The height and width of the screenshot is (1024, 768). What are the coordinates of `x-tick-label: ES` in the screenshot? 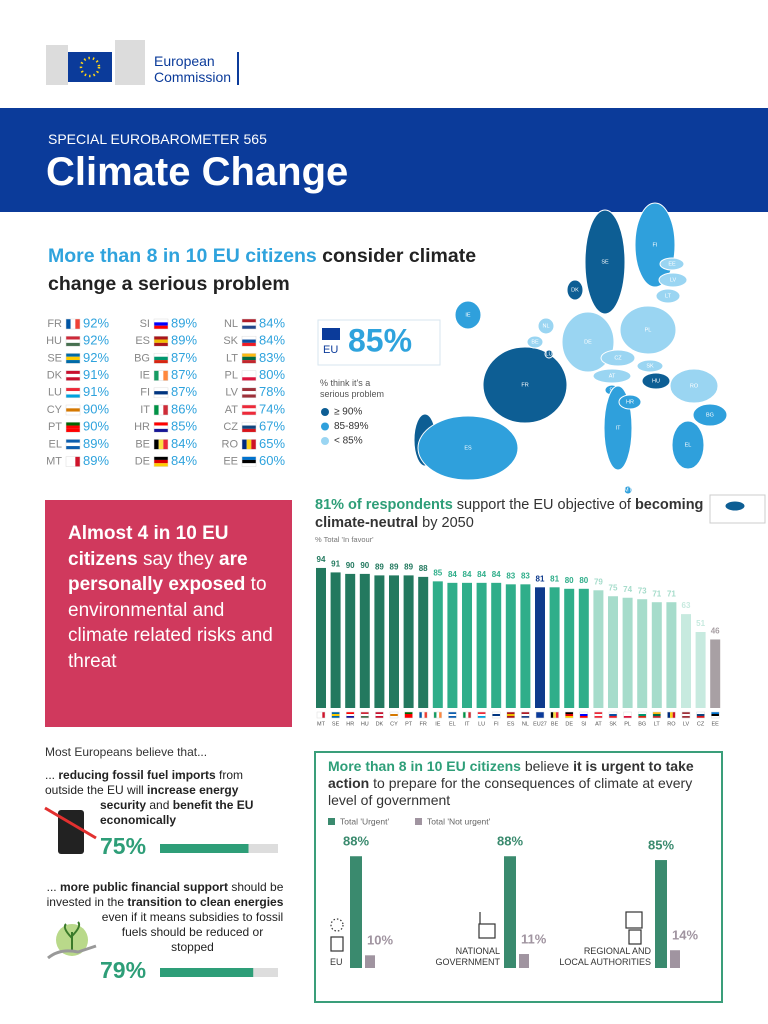 It's located at (511, 724).